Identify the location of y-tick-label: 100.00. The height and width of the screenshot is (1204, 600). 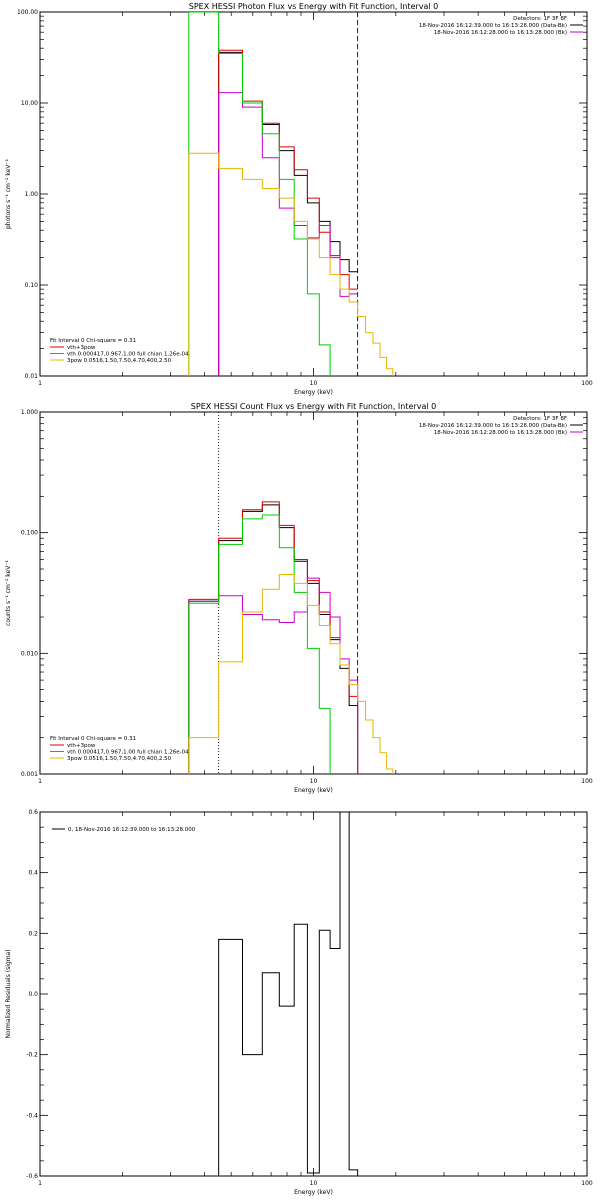
(27, 12).